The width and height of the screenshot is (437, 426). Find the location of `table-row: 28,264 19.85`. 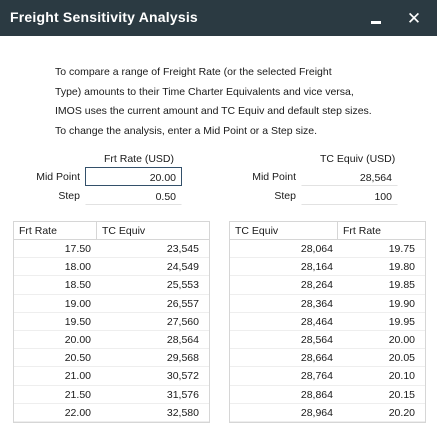

table-row: 28,264 19.85 is located at coordinates (327, 285).